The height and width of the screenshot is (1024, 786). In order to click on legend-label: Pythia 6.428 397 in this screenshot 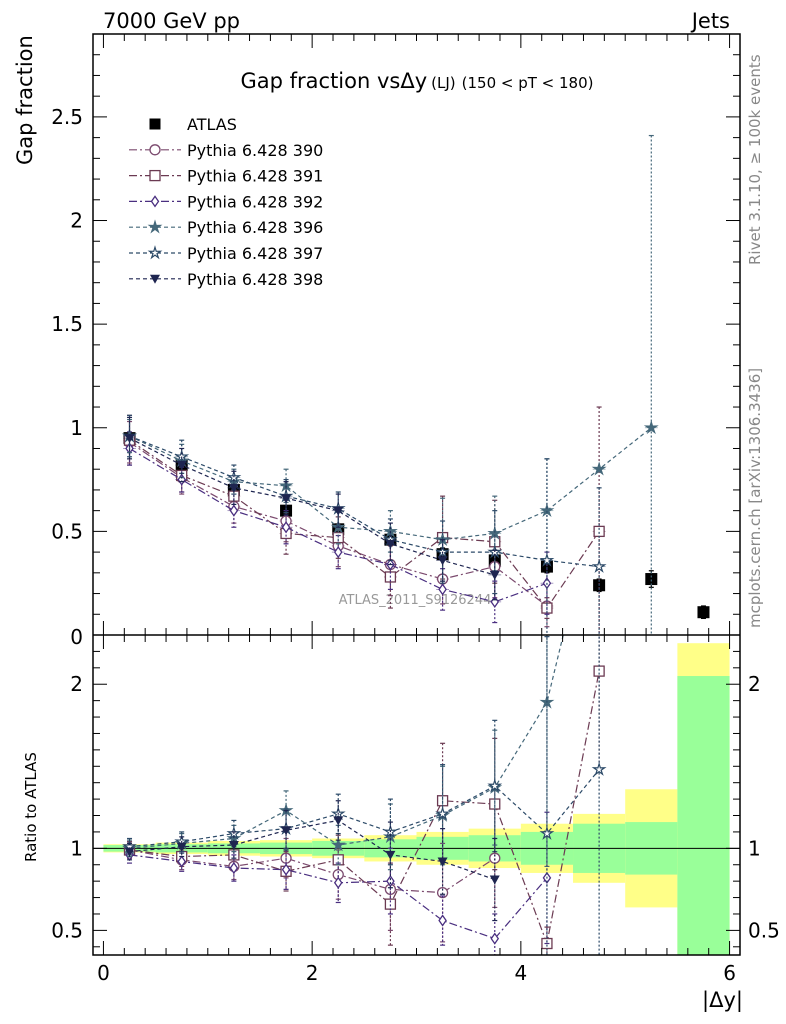, I will do `click(255, 253)`.